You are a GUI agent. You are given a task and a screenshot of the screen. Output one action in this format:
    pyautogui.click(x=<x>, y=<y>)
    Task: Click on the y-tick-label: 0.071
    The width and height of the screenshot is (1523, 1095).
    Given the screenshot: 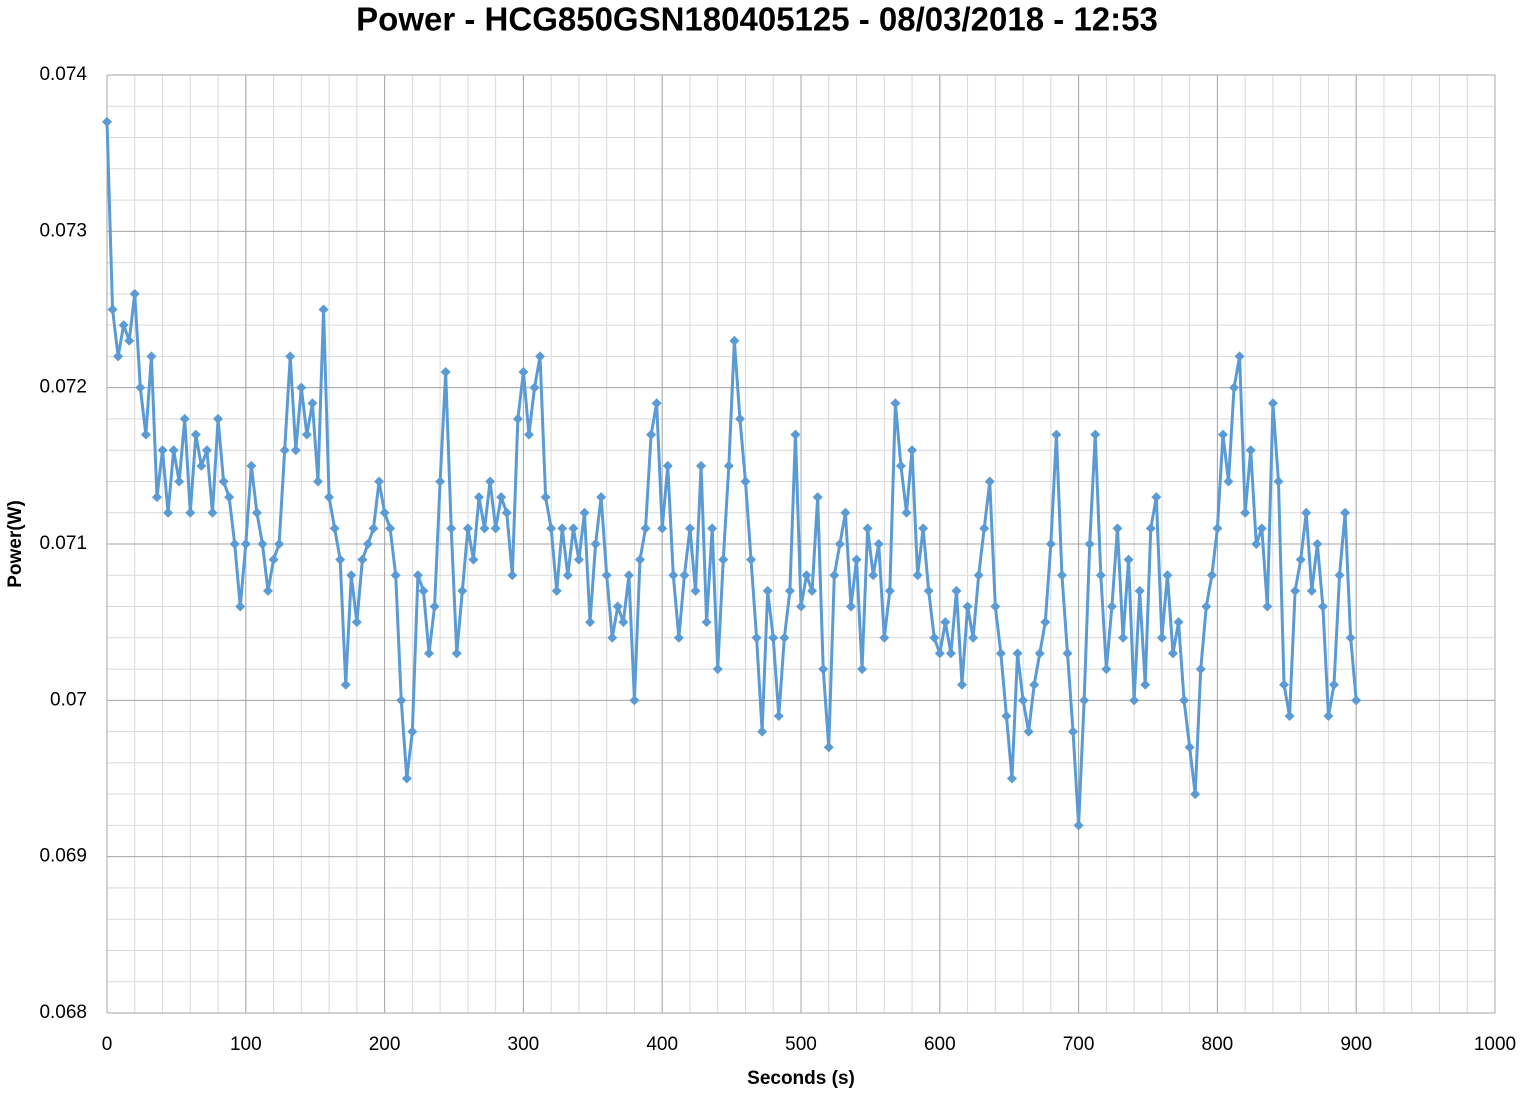 What is the action you would take?
    pyautogui.click(x=63, y=543)
    